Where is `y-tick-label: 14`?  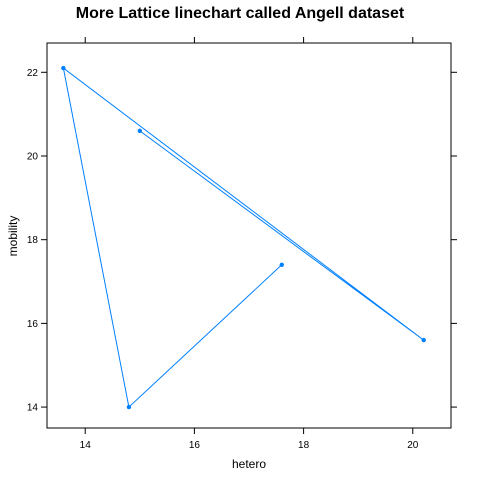
y-tick-label: 14 is located at coordinates (33, 408).